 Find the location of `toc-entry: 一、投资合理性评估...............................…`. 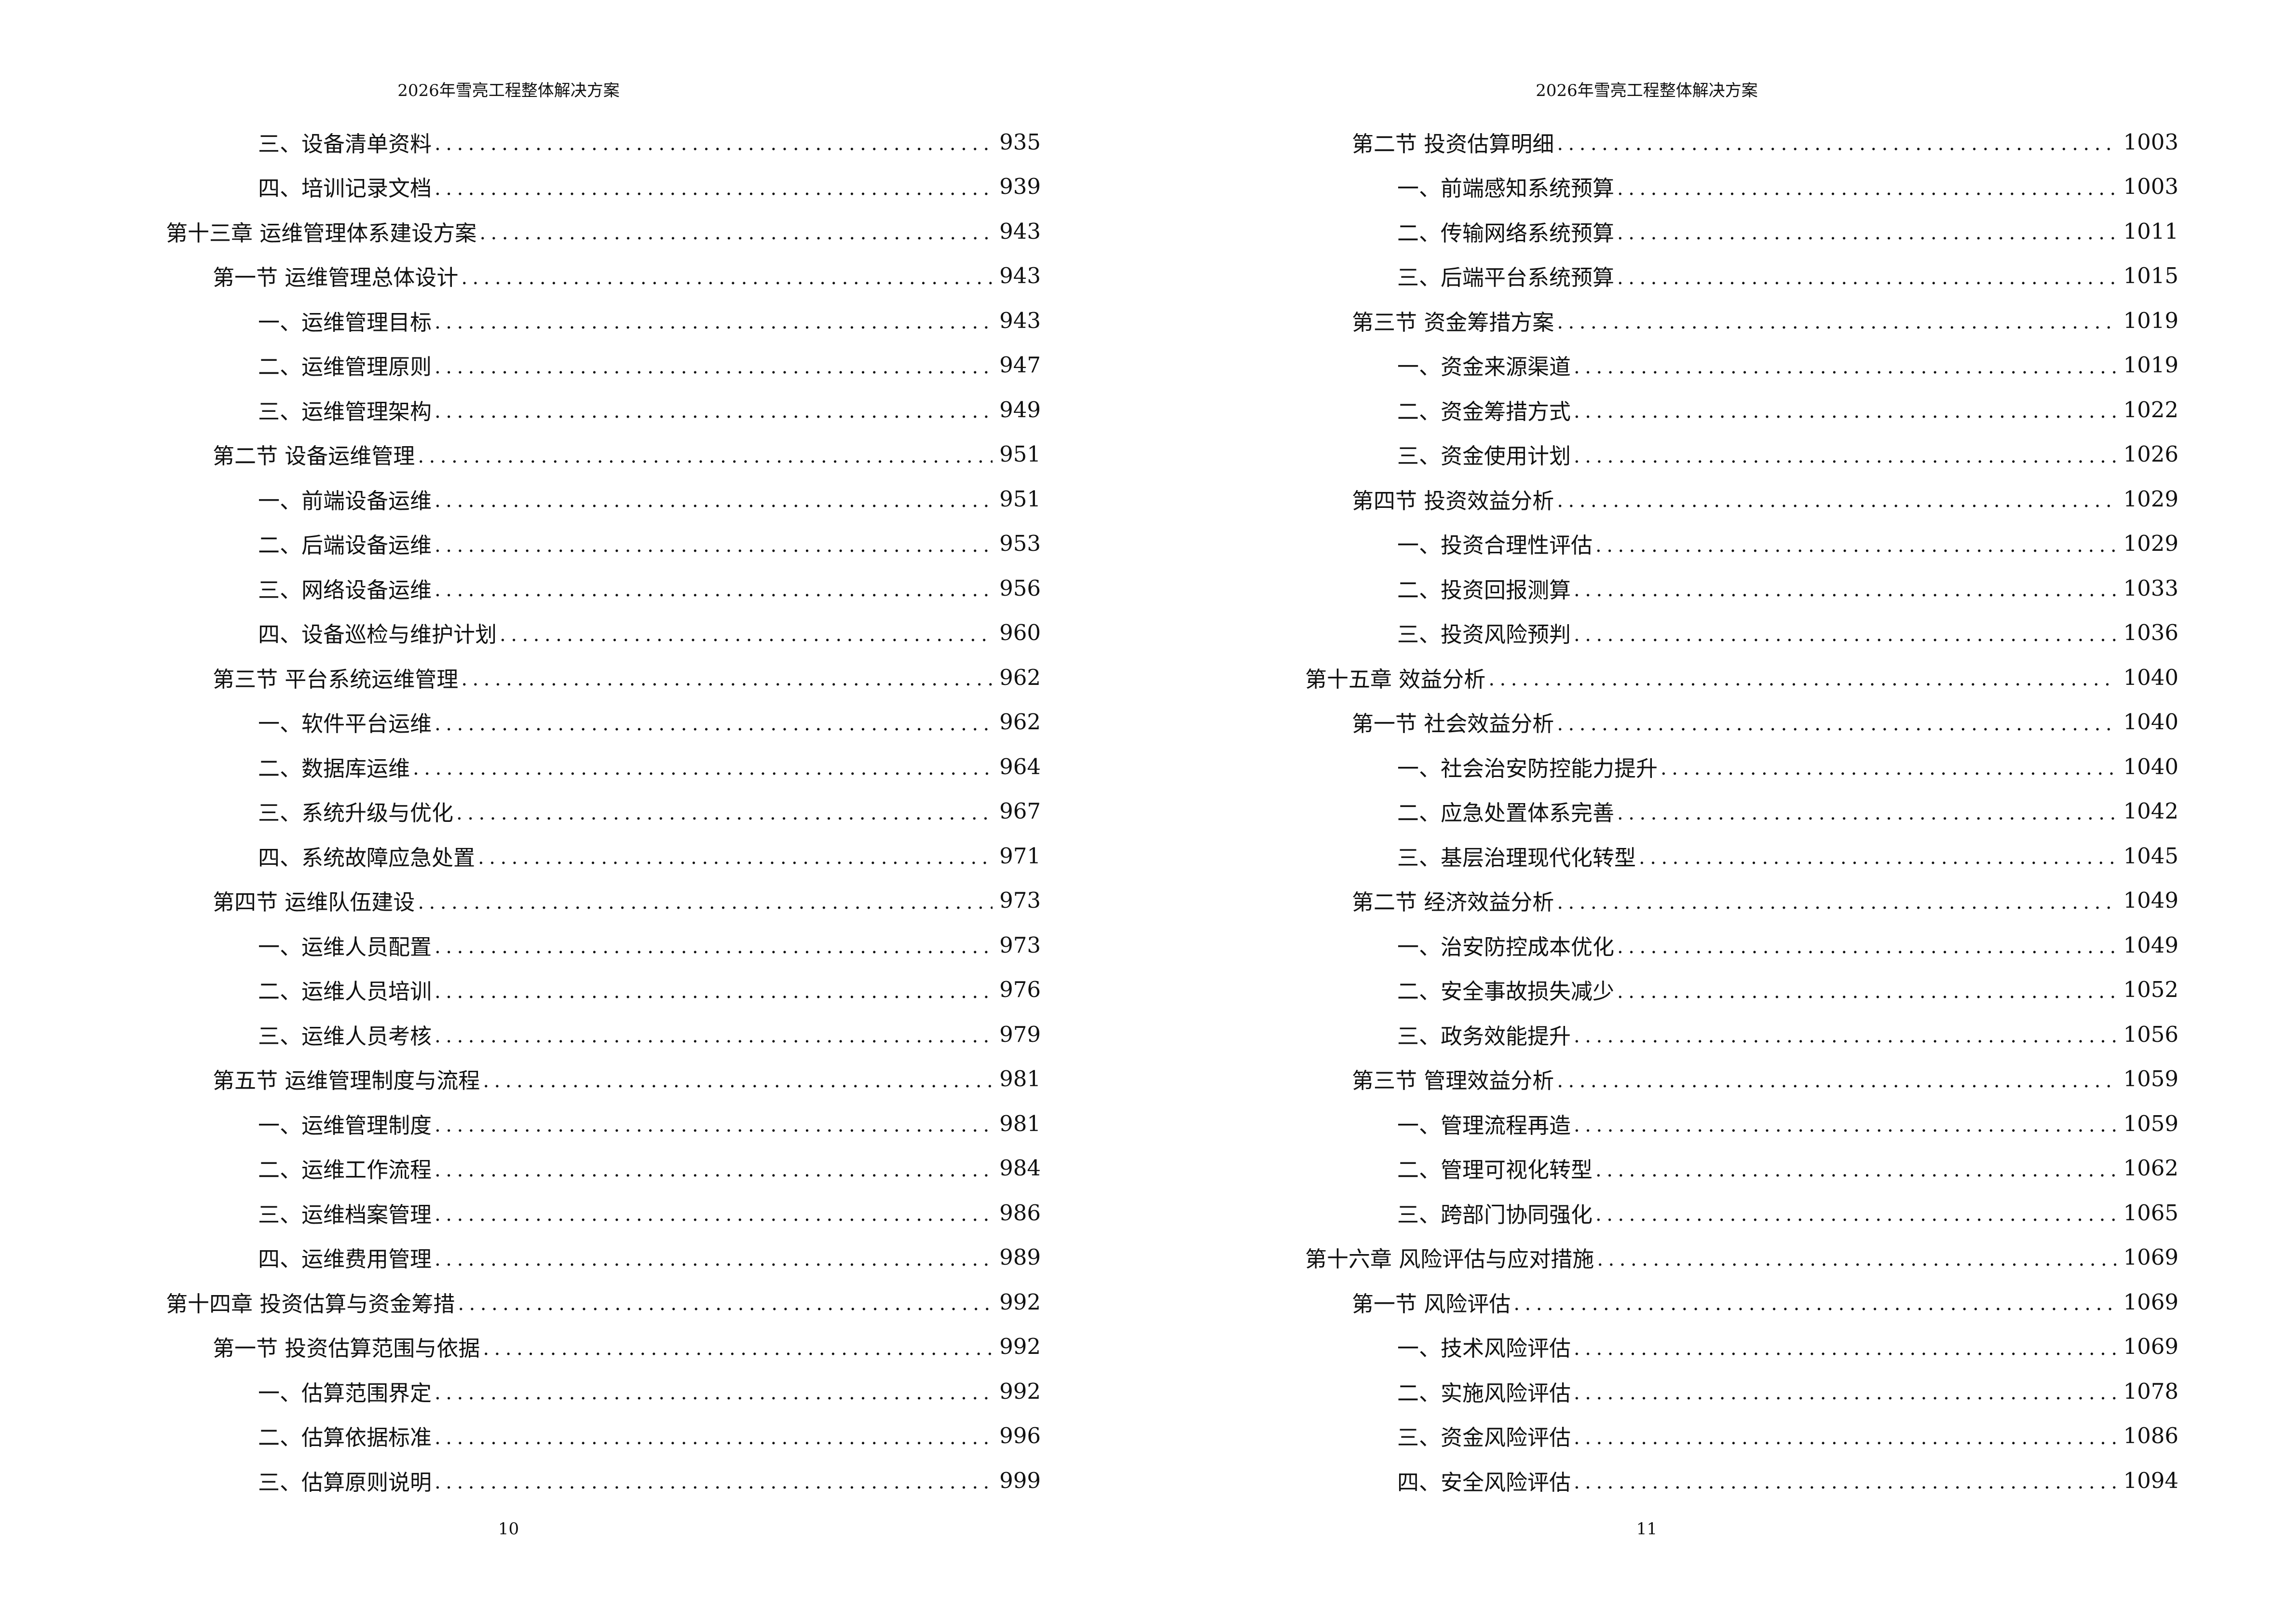

toc-entry: 一、投资合理性评估...............................… is located at coordinates (1741, 543).